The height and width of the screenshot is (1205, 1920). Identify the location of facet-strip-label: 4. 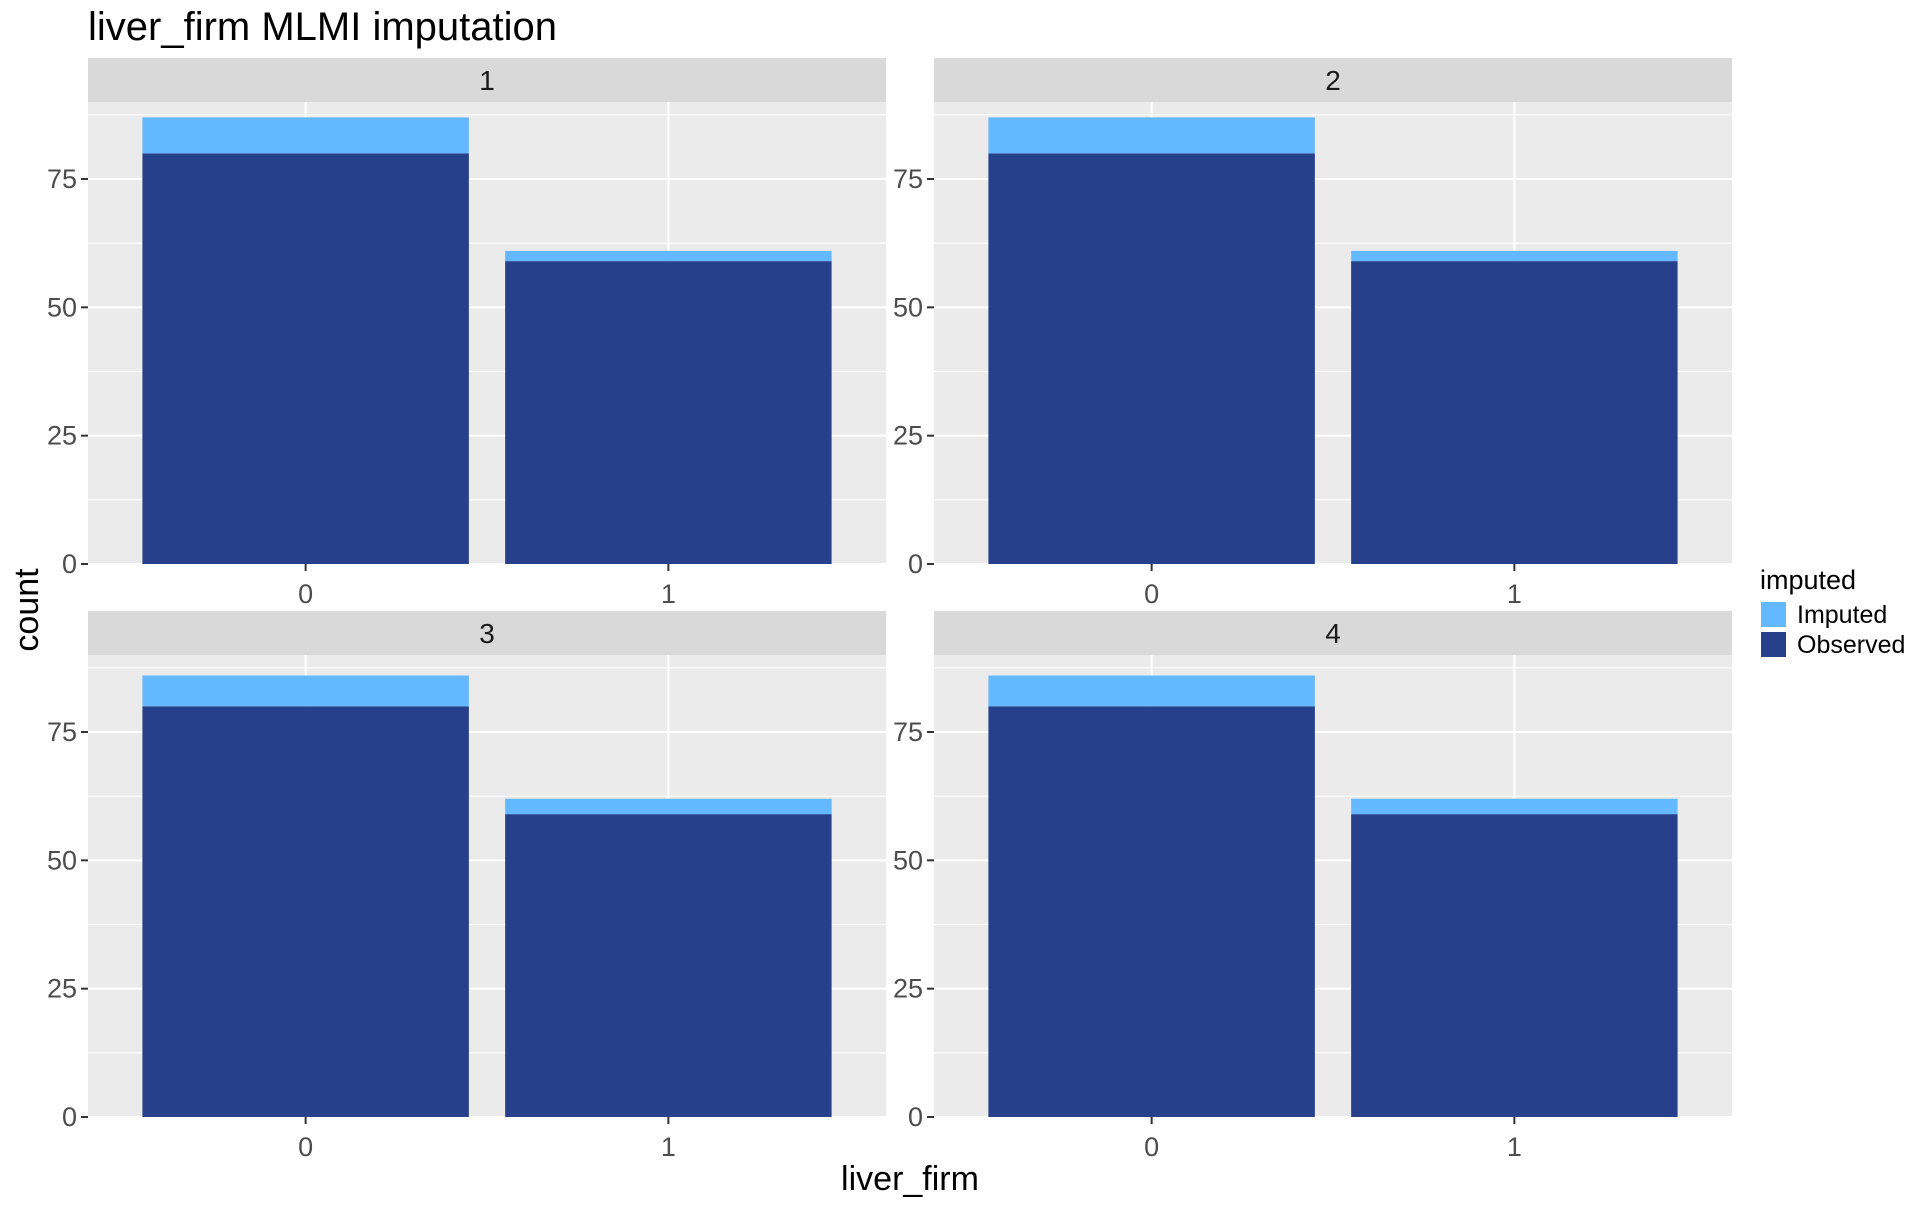
(1333, 633).